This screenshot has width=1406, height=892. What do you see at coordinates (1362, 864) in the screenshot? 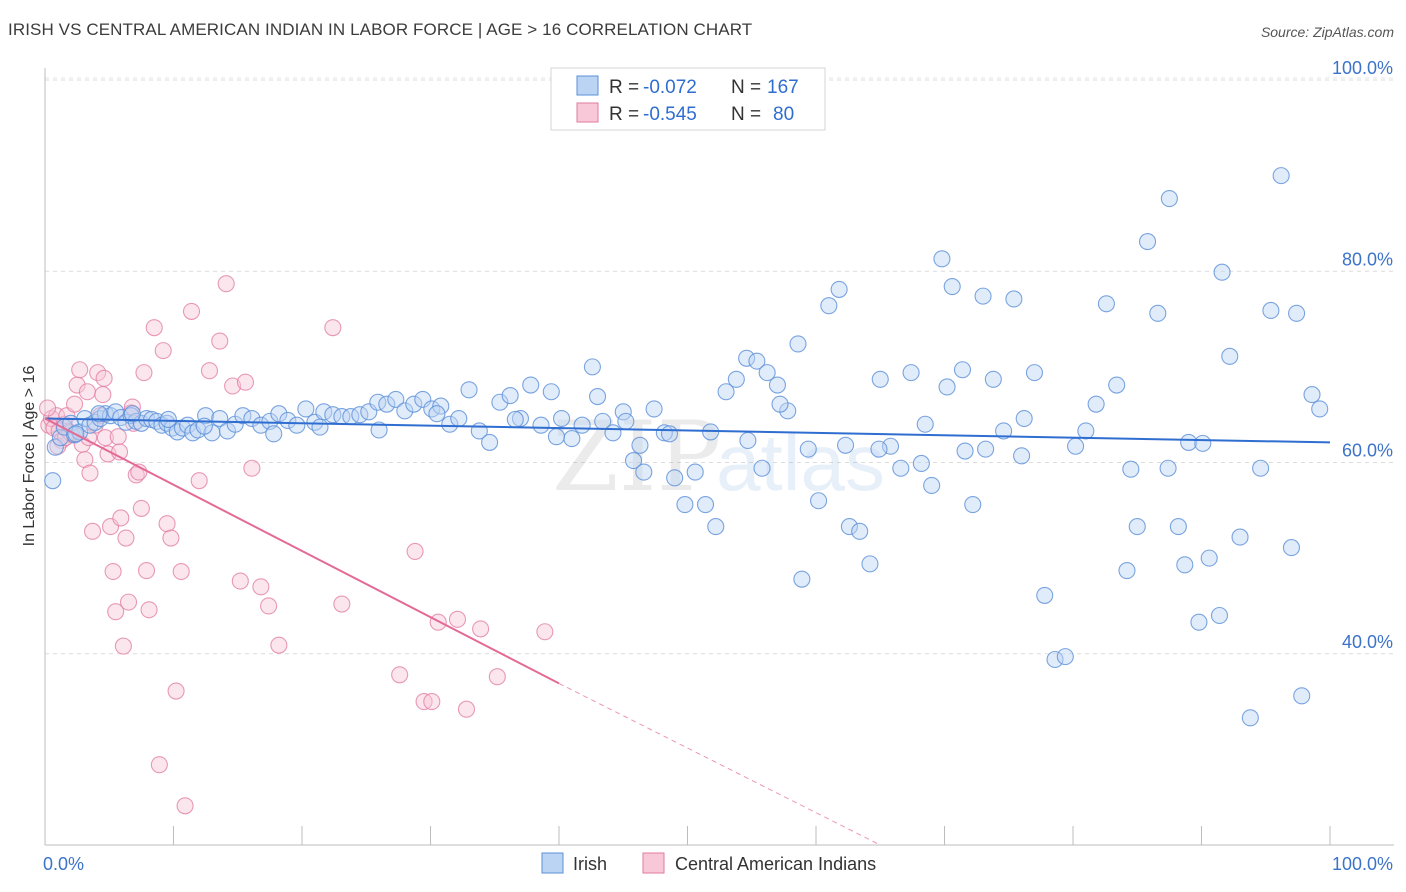
I see `x-tick-label-max: 100.0%` at bounding box center [1362, 864].